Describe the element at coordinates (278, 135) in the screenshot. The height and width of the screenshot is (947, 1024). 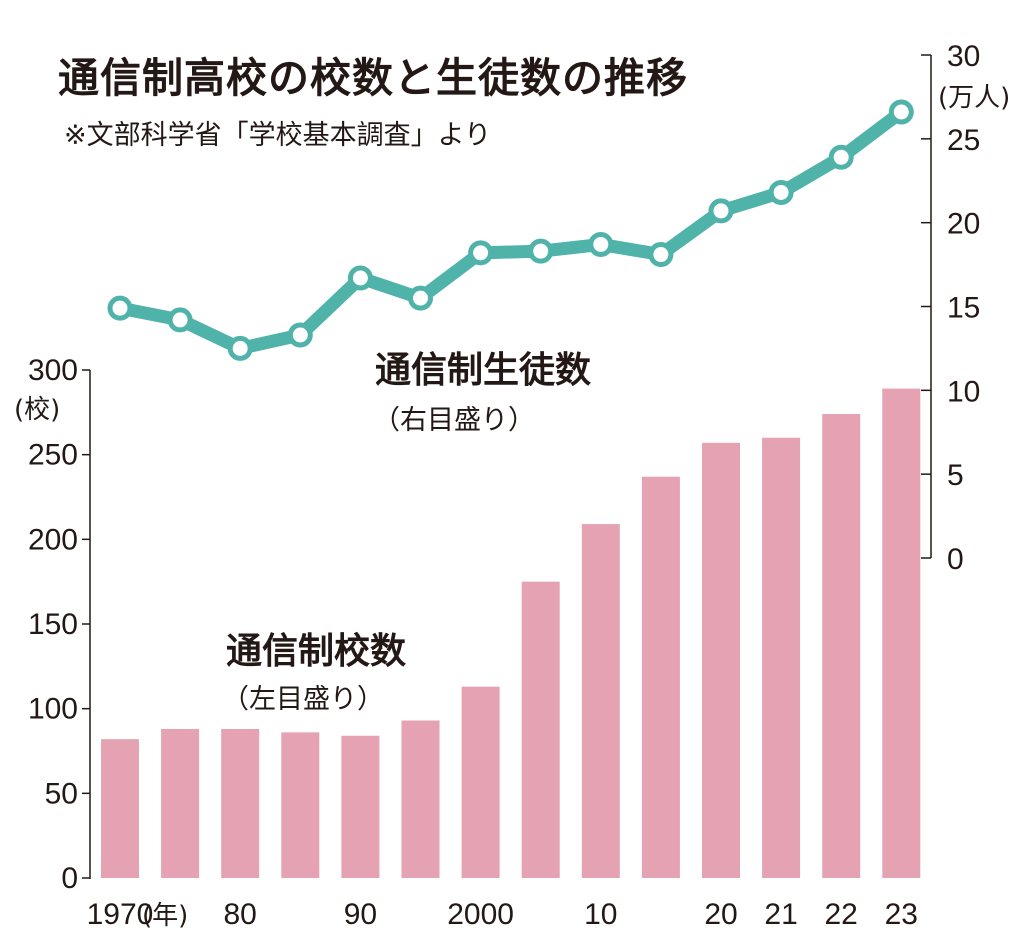
I see `source-note: ※文部科学省「学校基本調査」より` at that location.